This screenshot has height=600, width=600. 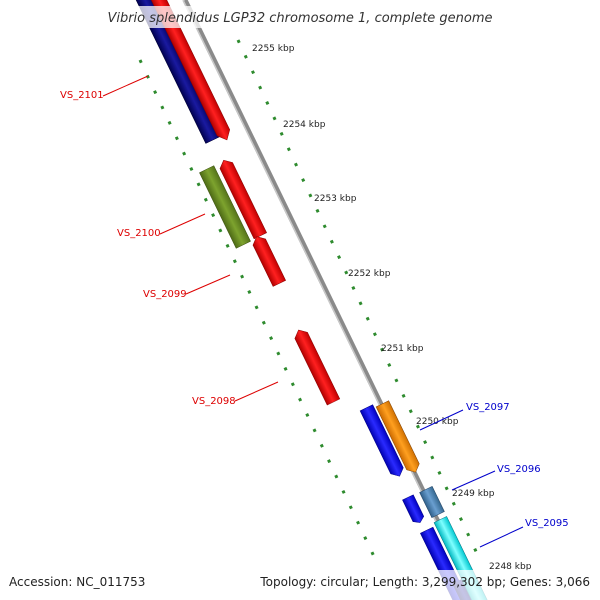 I want to click on gene-vs2097-blue, so click(x=381, y=440).